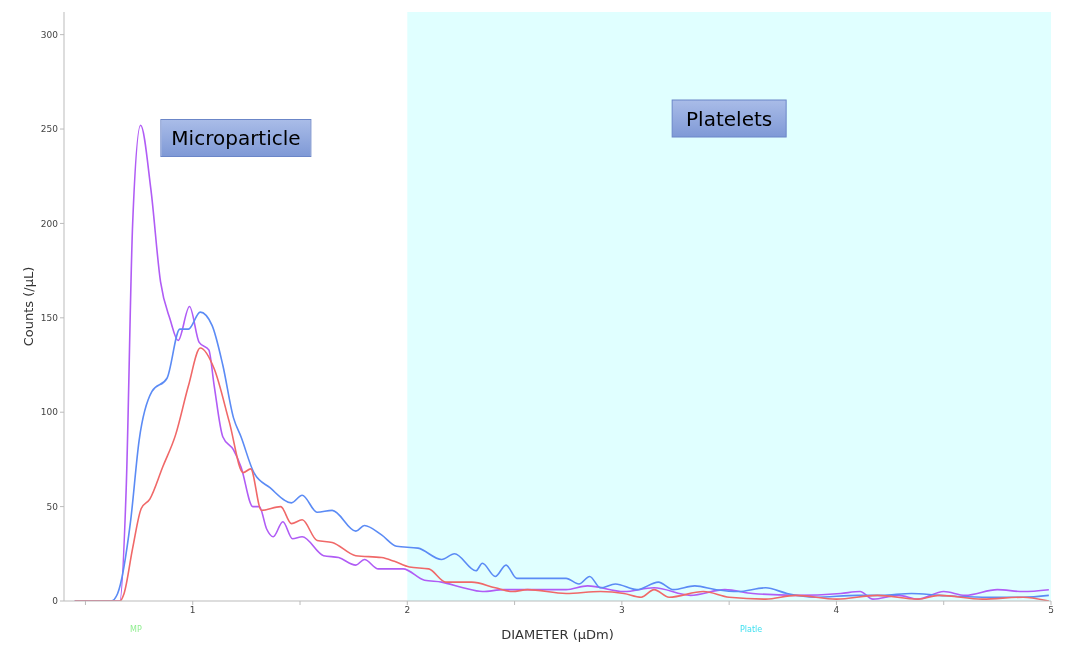 This screenshot has height=648, width=1071. Describe the element at coordinates (836, 610) in the screenshot. I see `x-tick-label: 4` at that location.